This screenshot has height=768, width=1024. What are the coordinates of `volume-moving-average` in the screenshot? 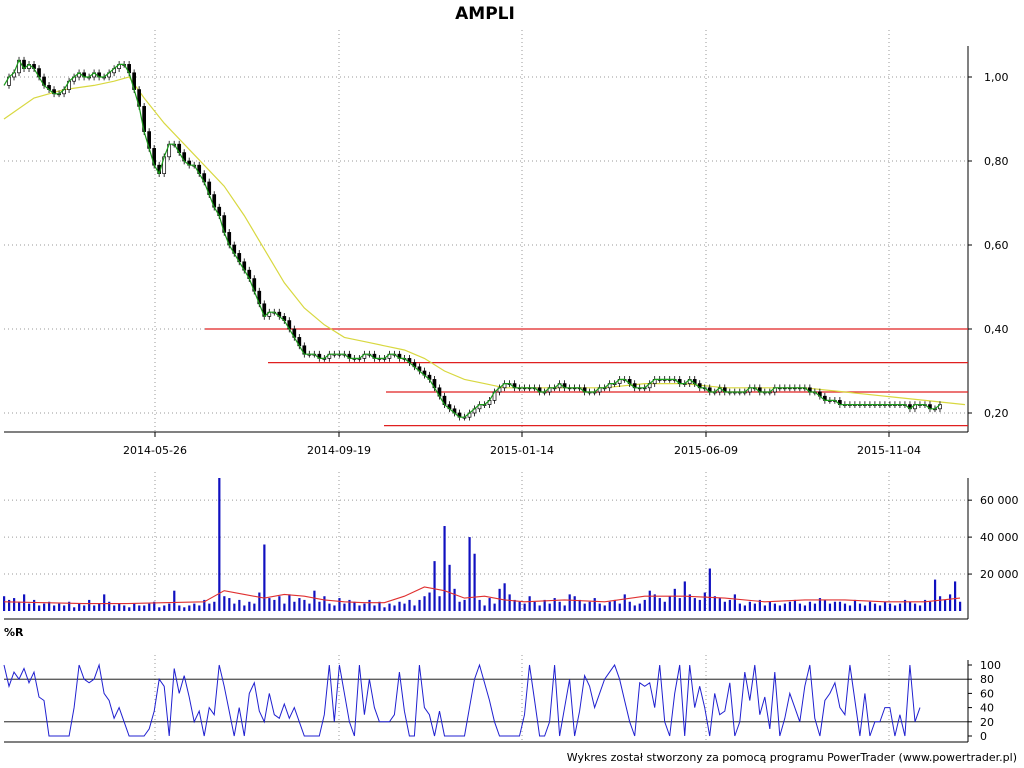 It's located at (482, 595).